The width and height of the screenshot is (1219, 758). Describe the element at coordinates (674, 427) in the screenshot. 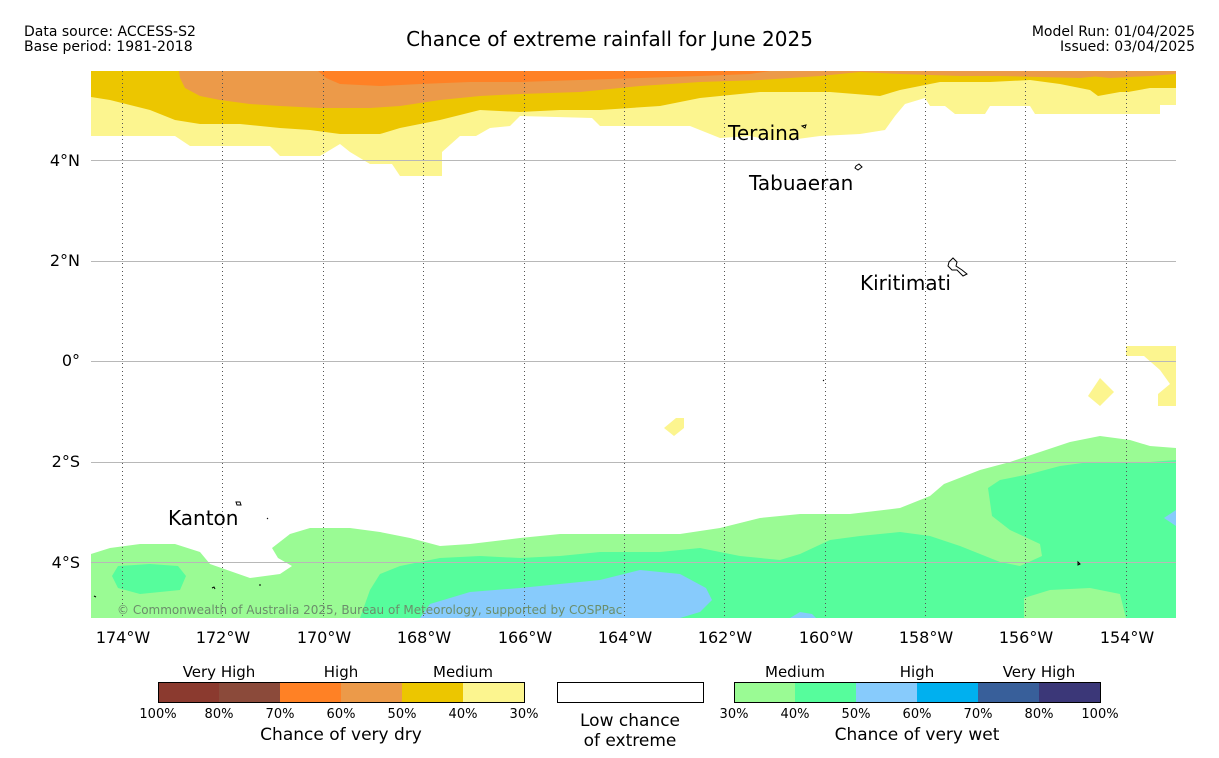

I see `dry-patch-central` at that location.